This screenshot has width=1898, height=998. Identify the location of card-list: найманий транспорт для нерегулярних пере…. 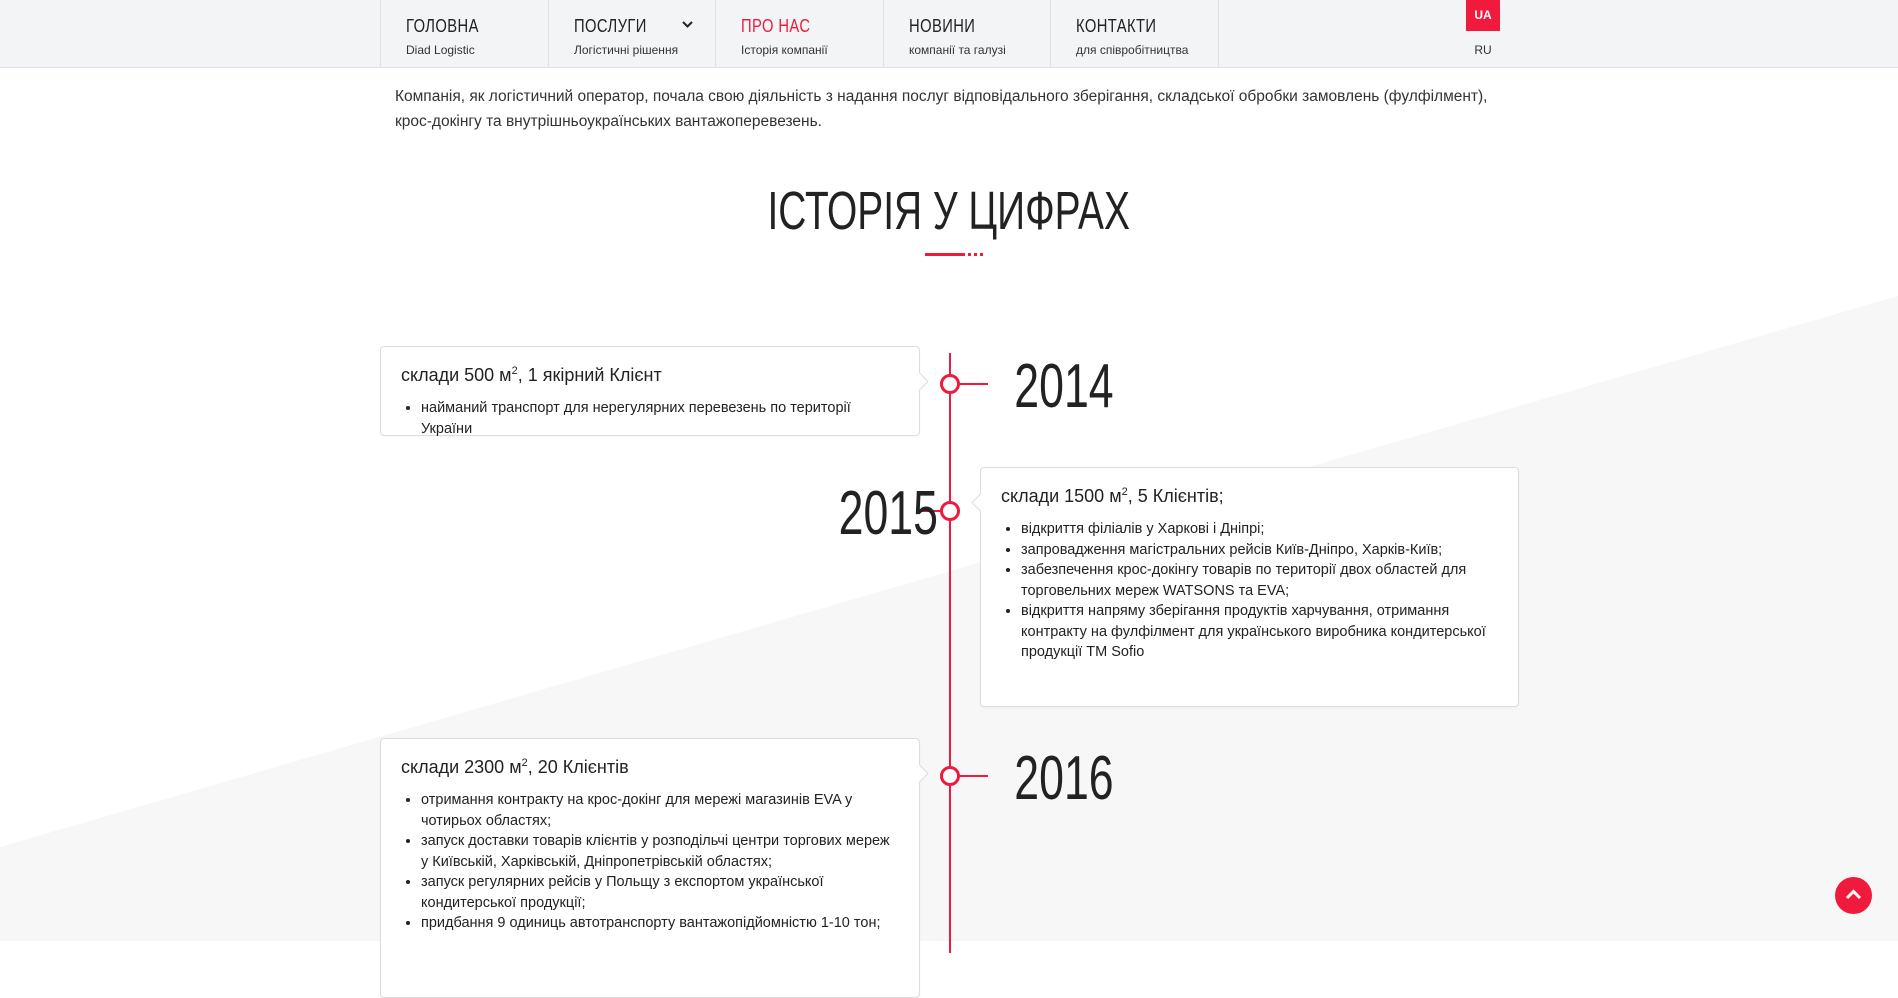
(650, 418).